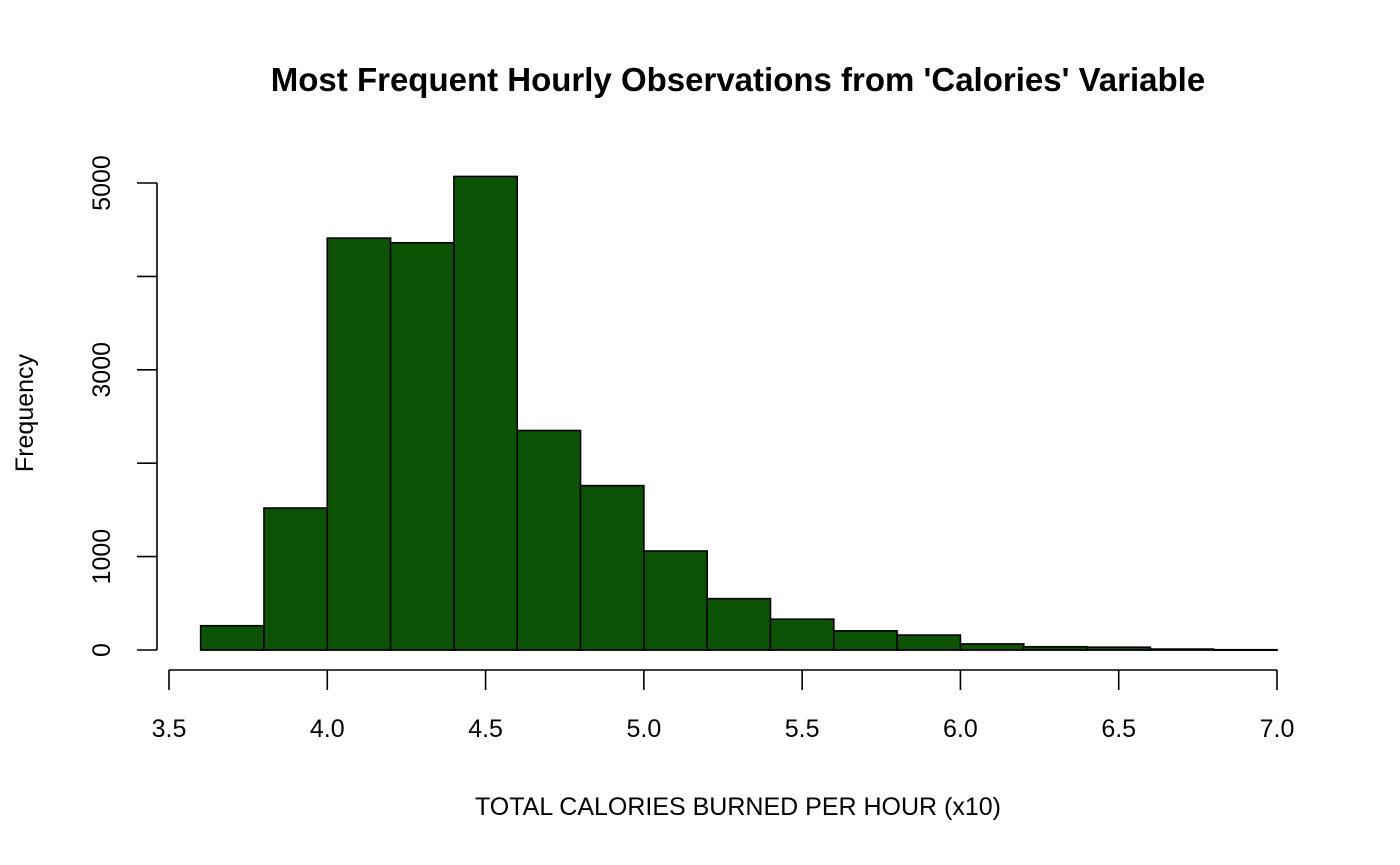  What do you see at coordinates (102, 183) in the screenshot?
I see `y-tick-label: 5000` at bounding box center [102, 183].